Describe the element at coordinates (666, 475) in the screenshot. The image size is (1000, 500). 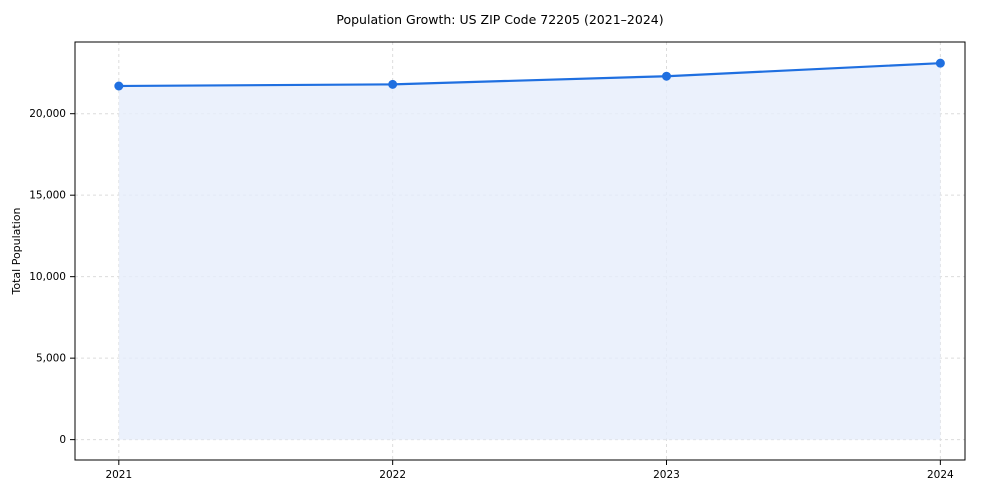
I see `x-tick-label: 2023` at that location.